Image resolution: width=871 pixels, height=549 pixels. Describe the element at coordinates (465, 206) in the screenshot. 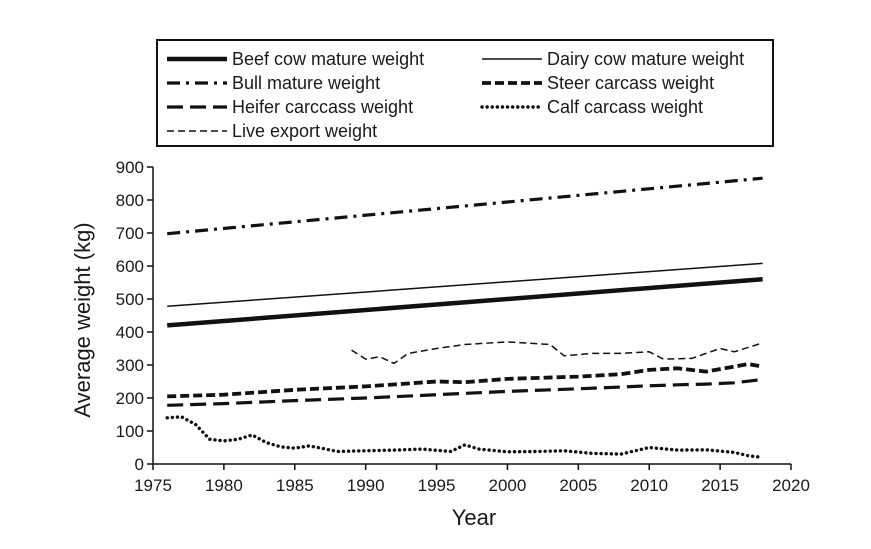

I see `series-line-bull-mature-weight` at that location.